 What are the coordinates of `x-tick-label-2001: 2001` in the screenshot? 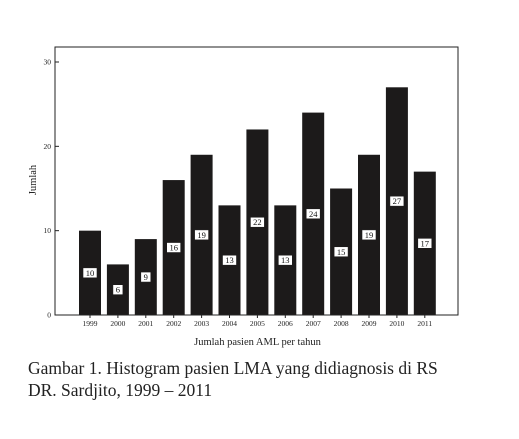 It's located at (145, 323).